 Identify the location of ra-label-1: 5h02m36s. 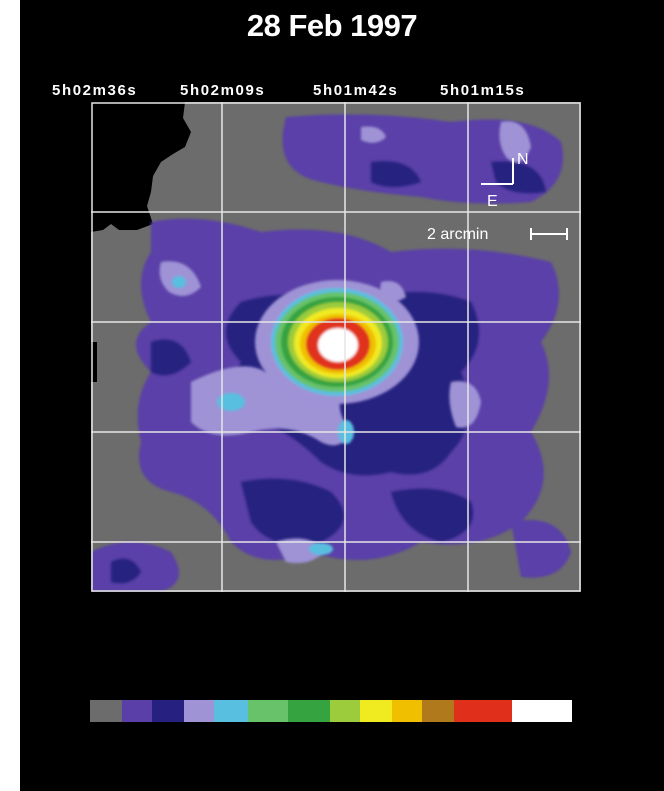
(95, 90).